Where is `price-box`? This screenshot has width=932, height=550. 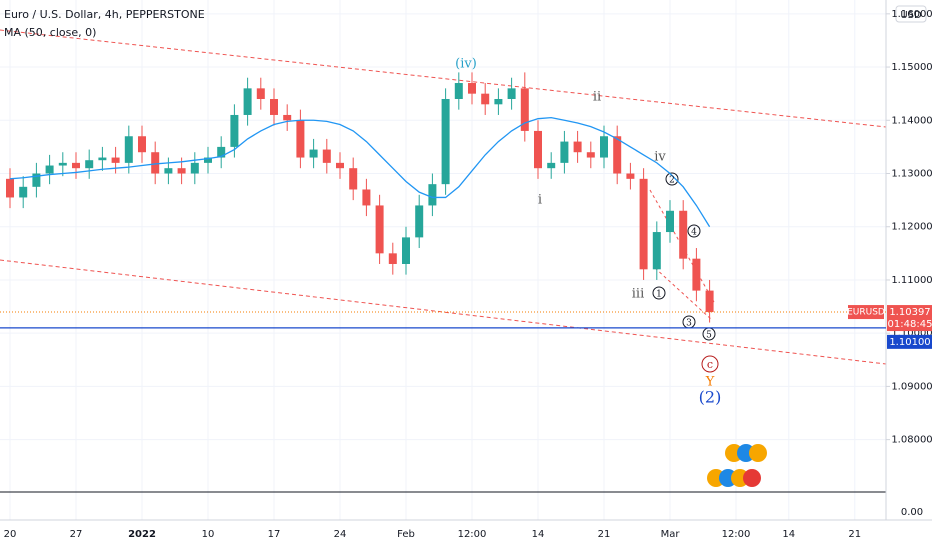
price-box is located at coordinates (909, 318).